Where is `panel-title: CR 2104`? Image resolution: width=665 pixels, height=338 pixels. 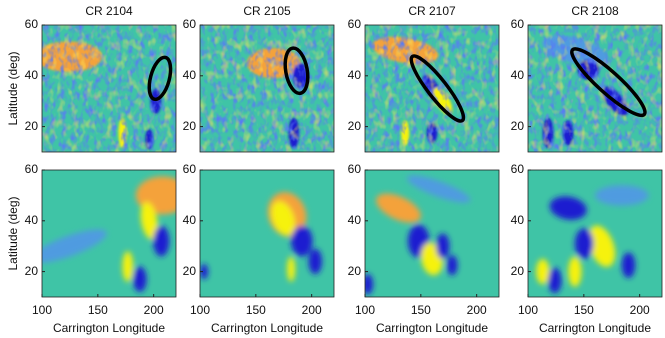 panel-title: CR 2104 is located at coordinates (109, 11).